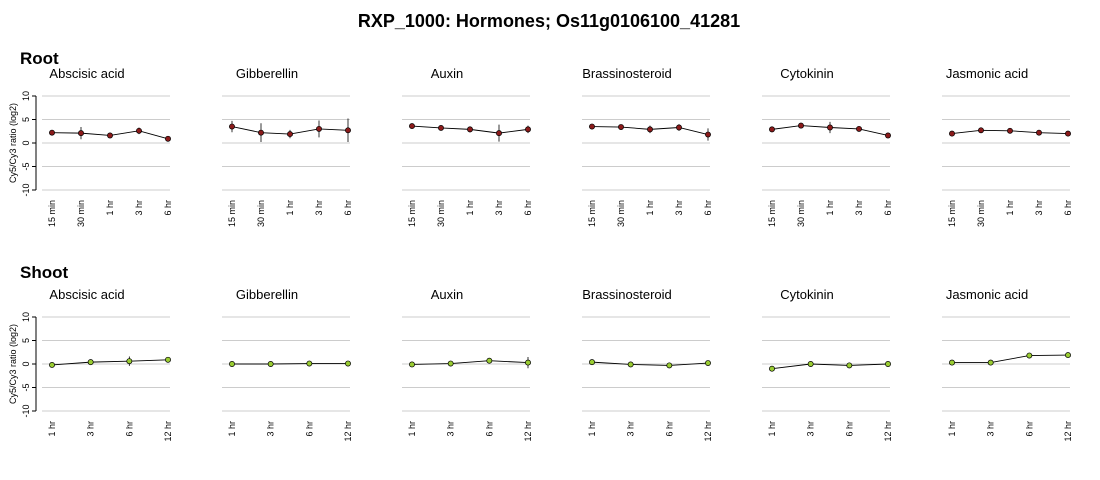 Image resolution: width=1100 pixels, height=480 pixels. I want to click on root-panel-auxin: Auxin 15 min 30 min 1 hr 3 hr 6 hr, so click(467, 146).